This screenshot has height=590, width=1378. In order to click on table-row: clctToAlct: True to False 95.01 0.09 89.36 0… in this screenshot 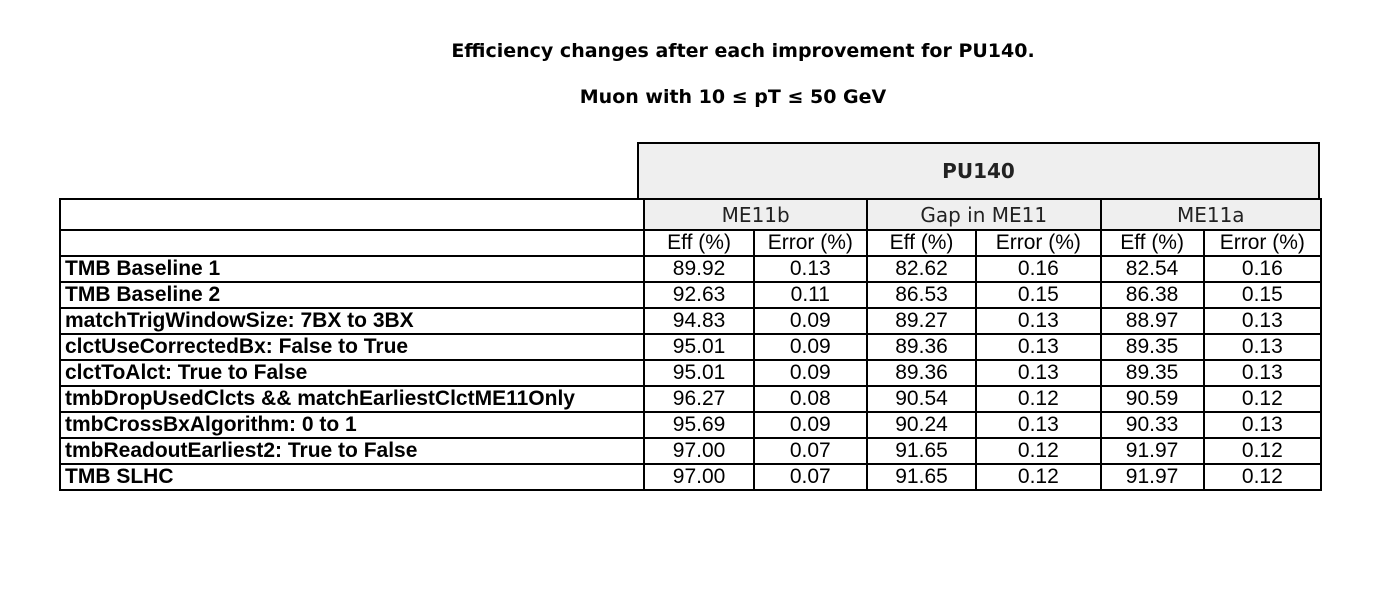, I will do `click(690, 373)`.